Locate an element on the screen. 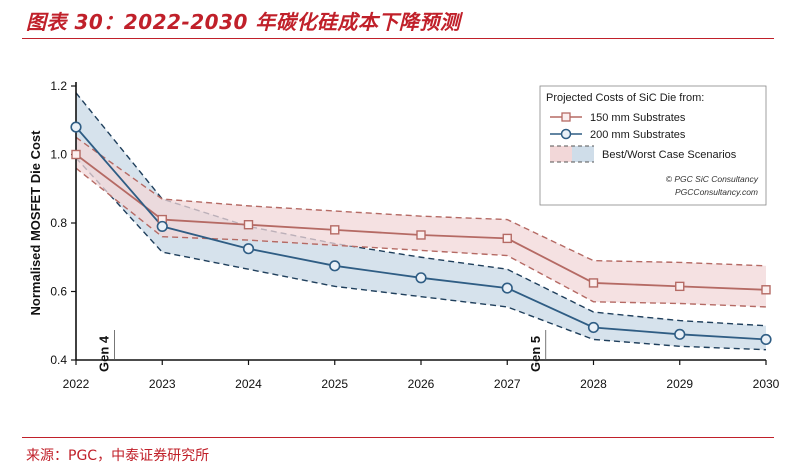 This screenshot has width=794, height=469. x-tick-label: 2029 is located at coordinates (679, 384).